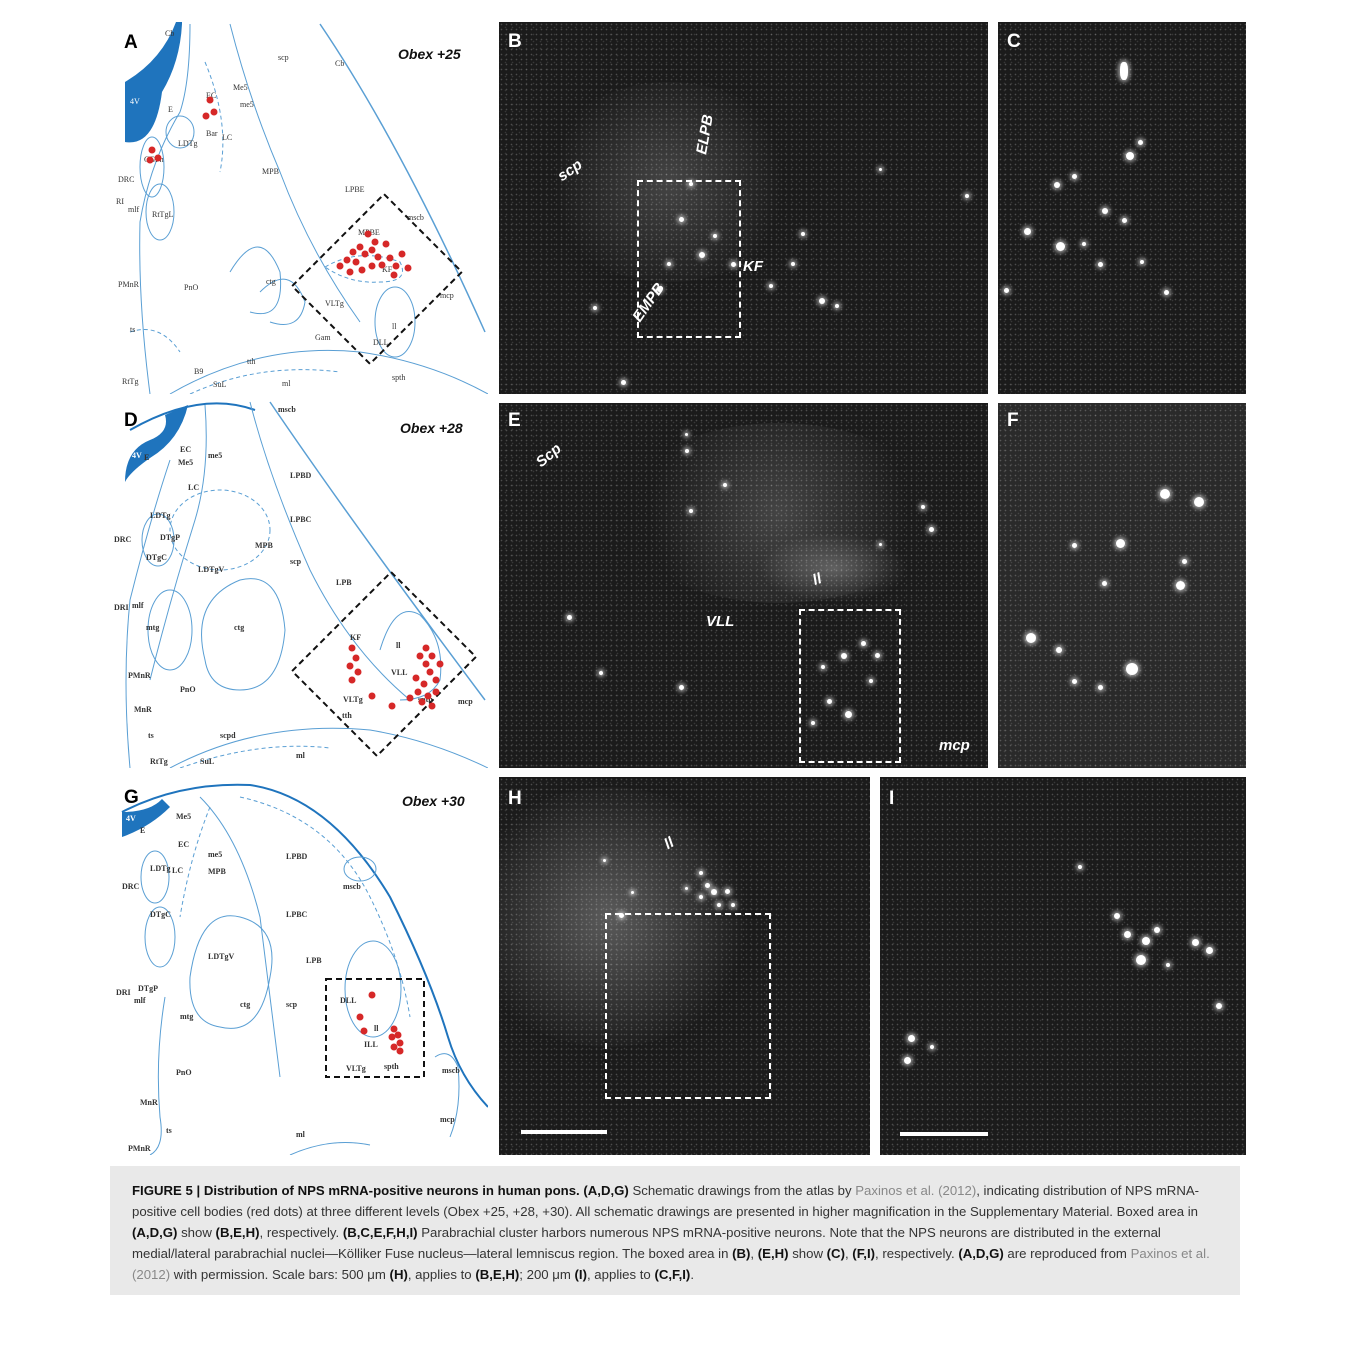 This screenshot has width=1358, height=1347. What do you see at coordinates (848, 1253) in the screenshot?
I see `caption-text: ,` at bounding box center [848, 1253].